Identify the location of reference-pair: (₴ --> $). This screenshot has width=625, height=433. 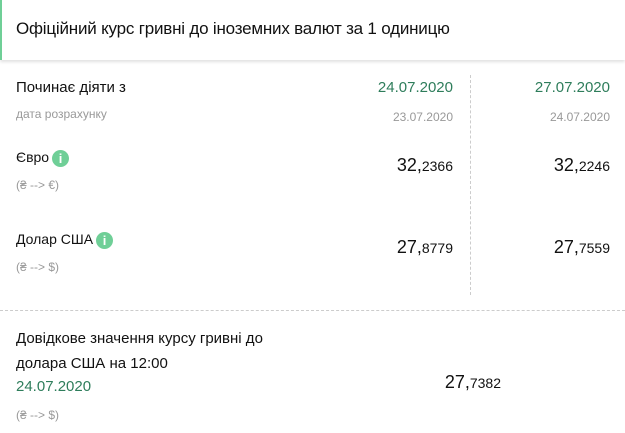
(38, 415).